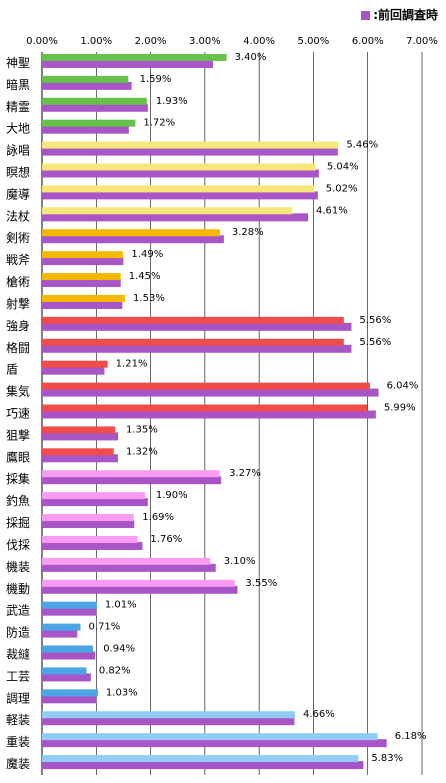 The image size is (446, 783). What do you see at coordinates (151, 41) in the screenshot?
I see `x-tick-label: 2.00%` at bounding box center [151, 41].